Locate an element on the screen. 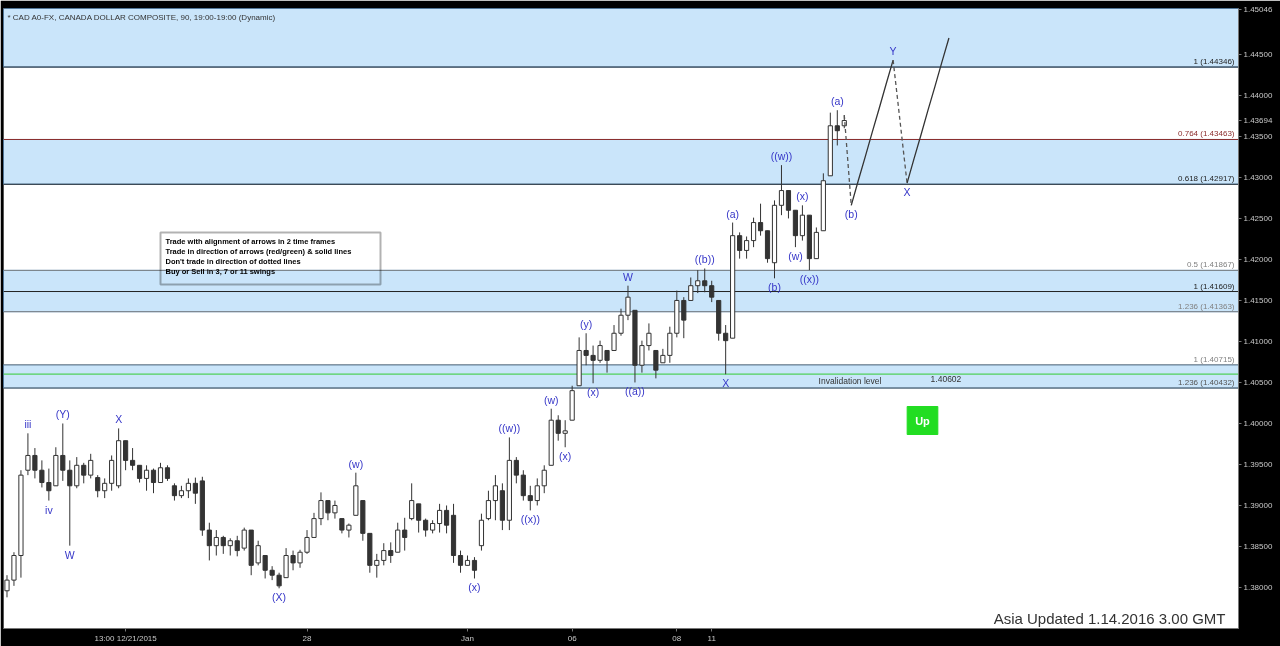  text: (y) is located at coordinates (586, 324).